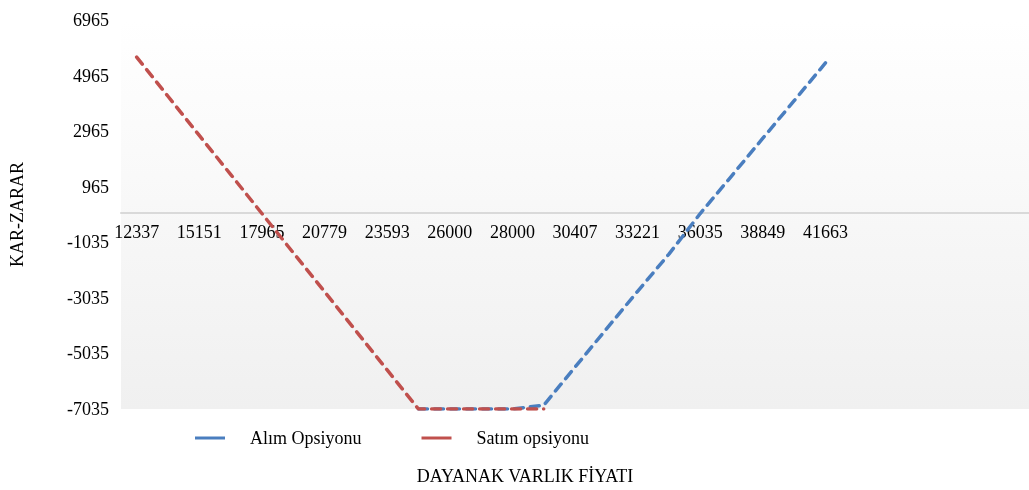 This screenshot has height=490, width=1029. I want to click on y-tick-label: 4965, so click(91, 75).